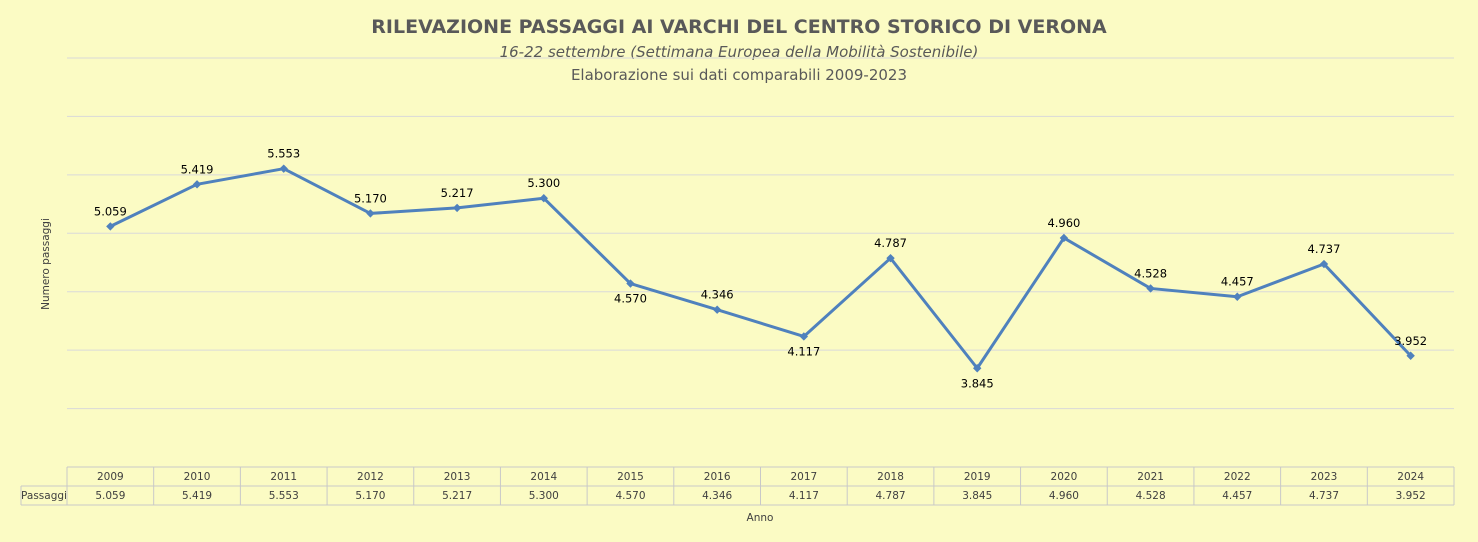  I want to click on data-point-2021, so click(1150, 288).